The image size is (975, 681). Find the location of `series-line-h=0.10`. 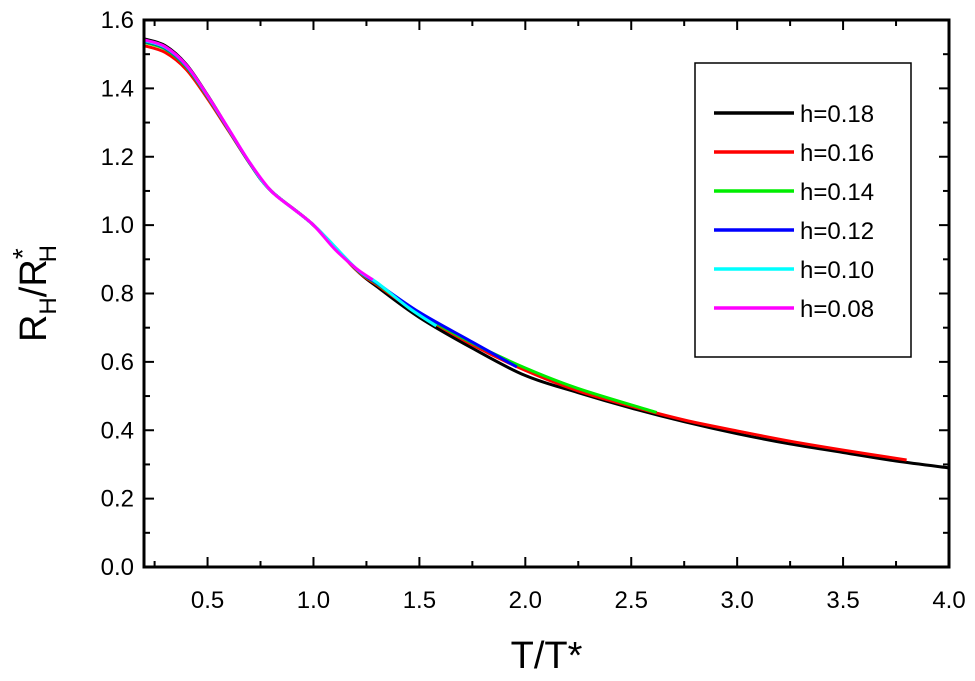

series-line-h=0.10 is located at coordinates (291, 183).